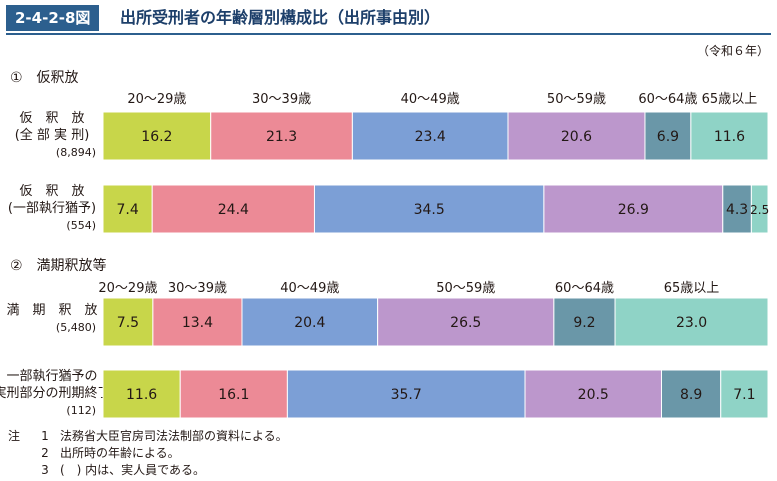  What do you see at coordinates (55, 393) in the screenshot?
I see `row-label: 実刑部分の刑期終了` at bounding box center [55, 393].